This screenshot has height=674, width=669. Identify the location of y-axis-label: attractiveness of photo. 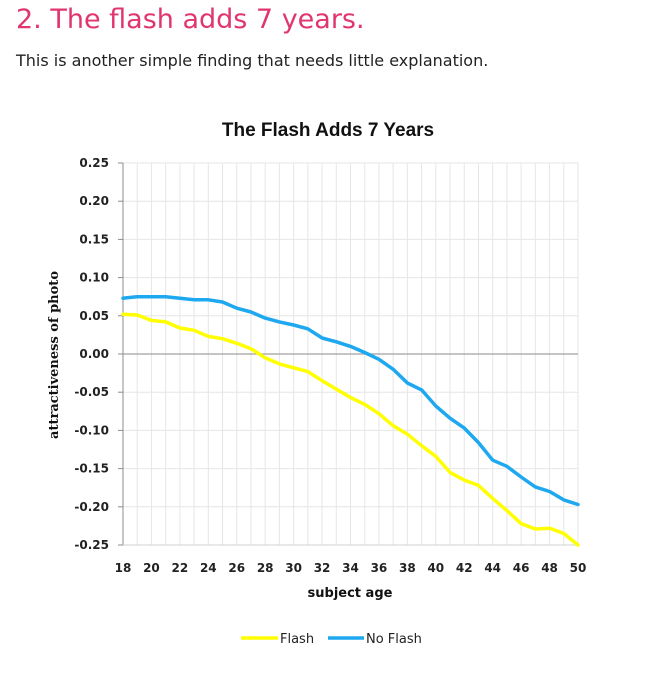
(54, 355).